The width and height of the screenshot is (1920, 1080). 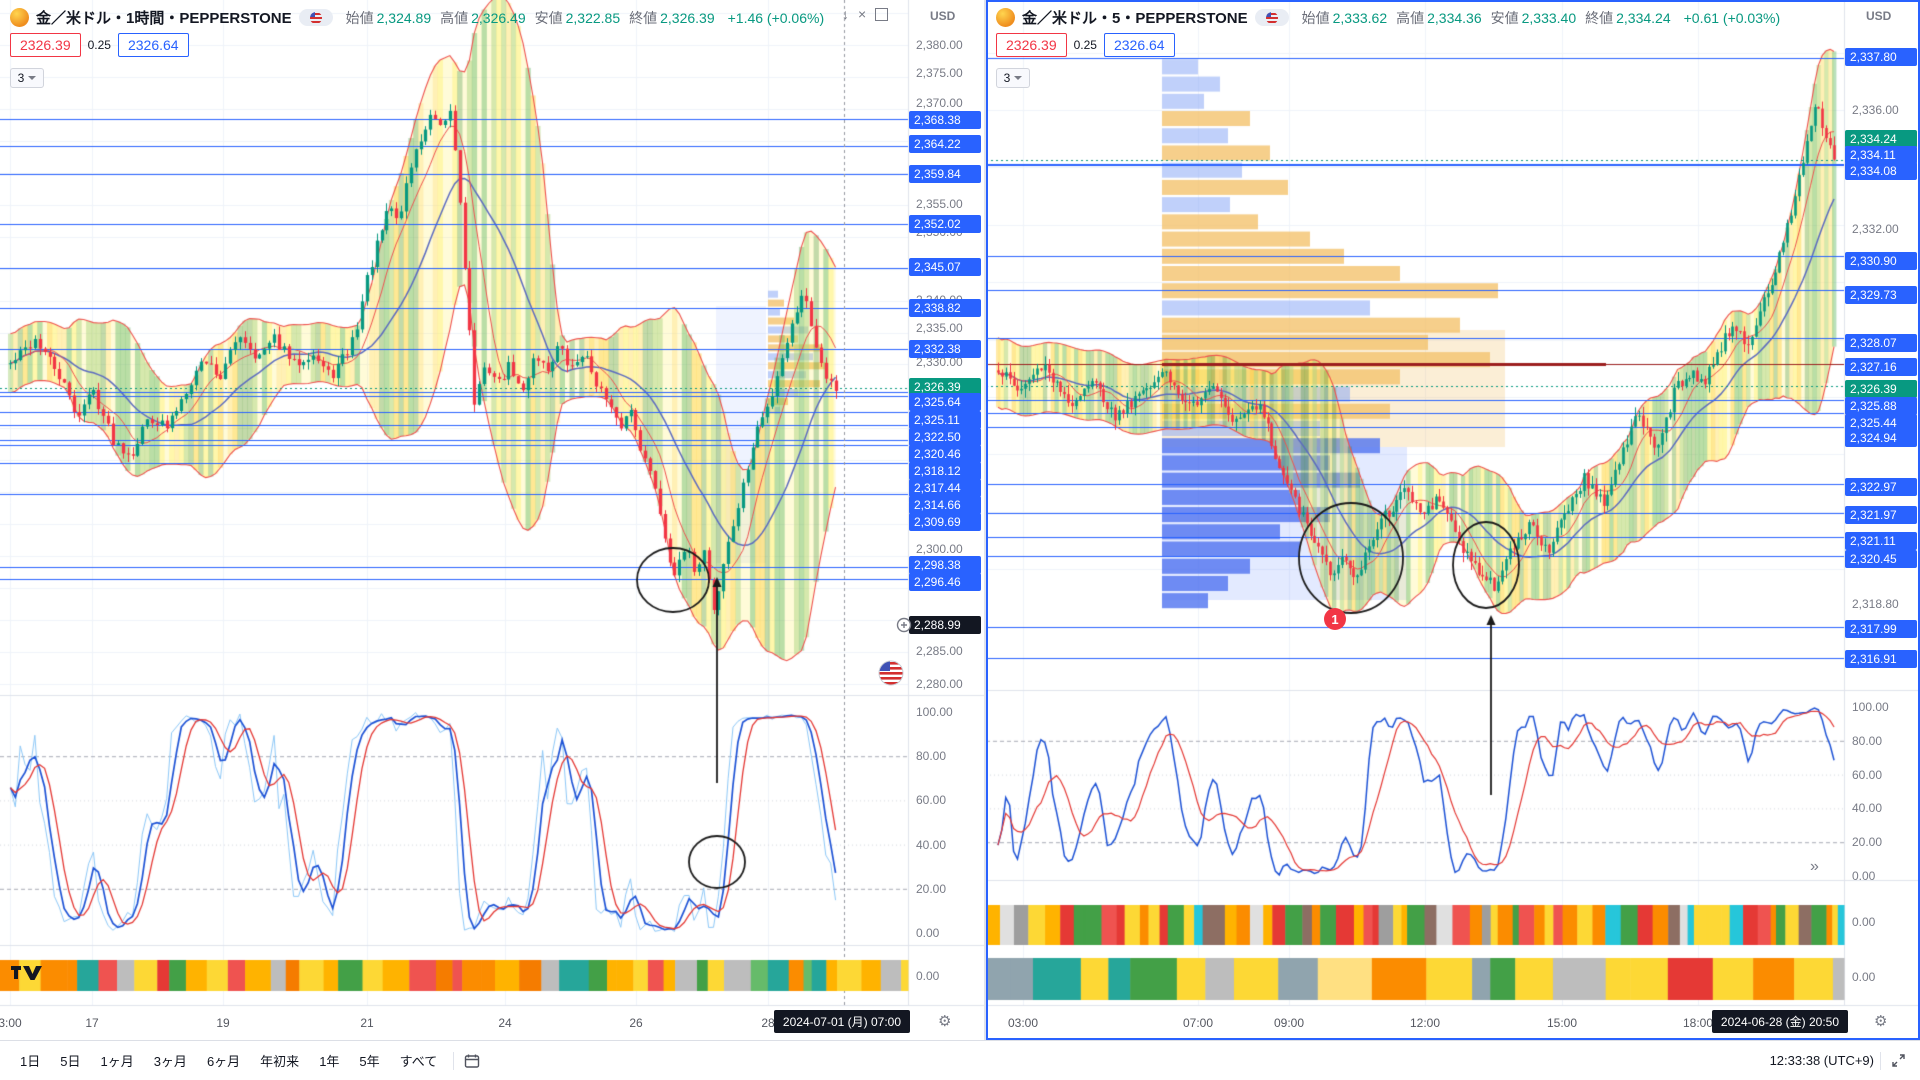 What do you see at coordinates (329, 1061) in the screenshot?
I see `range-button: 1年` at bounding box center [329, 1061].